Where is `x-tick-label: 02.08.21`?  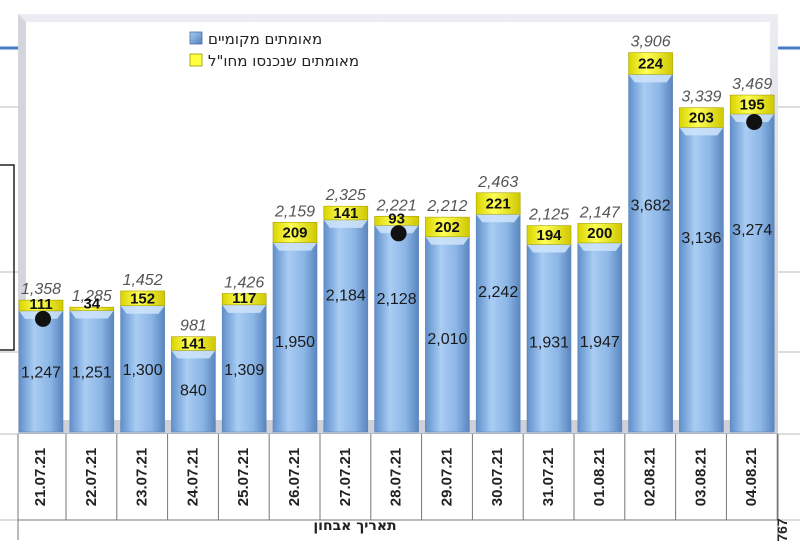 x-tick-label: 02.08.21 is located at coordinates (650, 477).